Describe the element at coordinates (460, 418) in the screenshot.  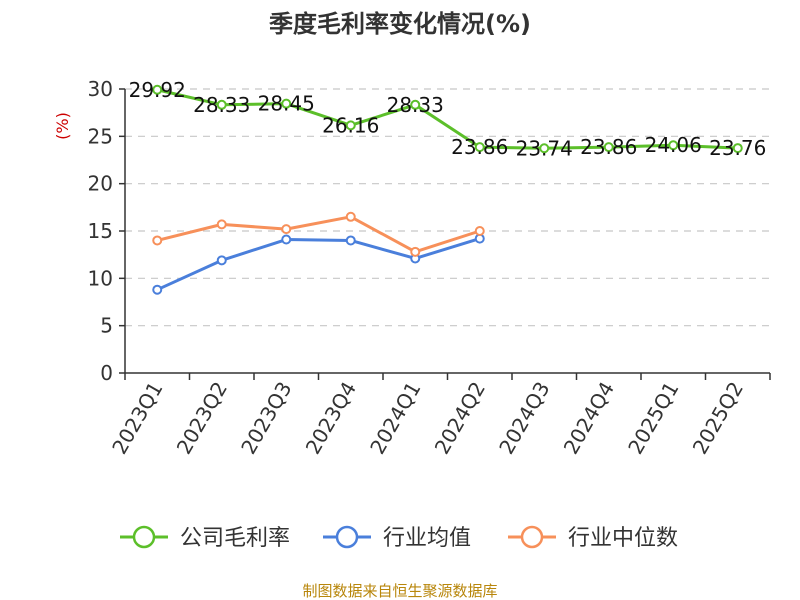
I see `x-tick-label: 2024Q2` at that location.